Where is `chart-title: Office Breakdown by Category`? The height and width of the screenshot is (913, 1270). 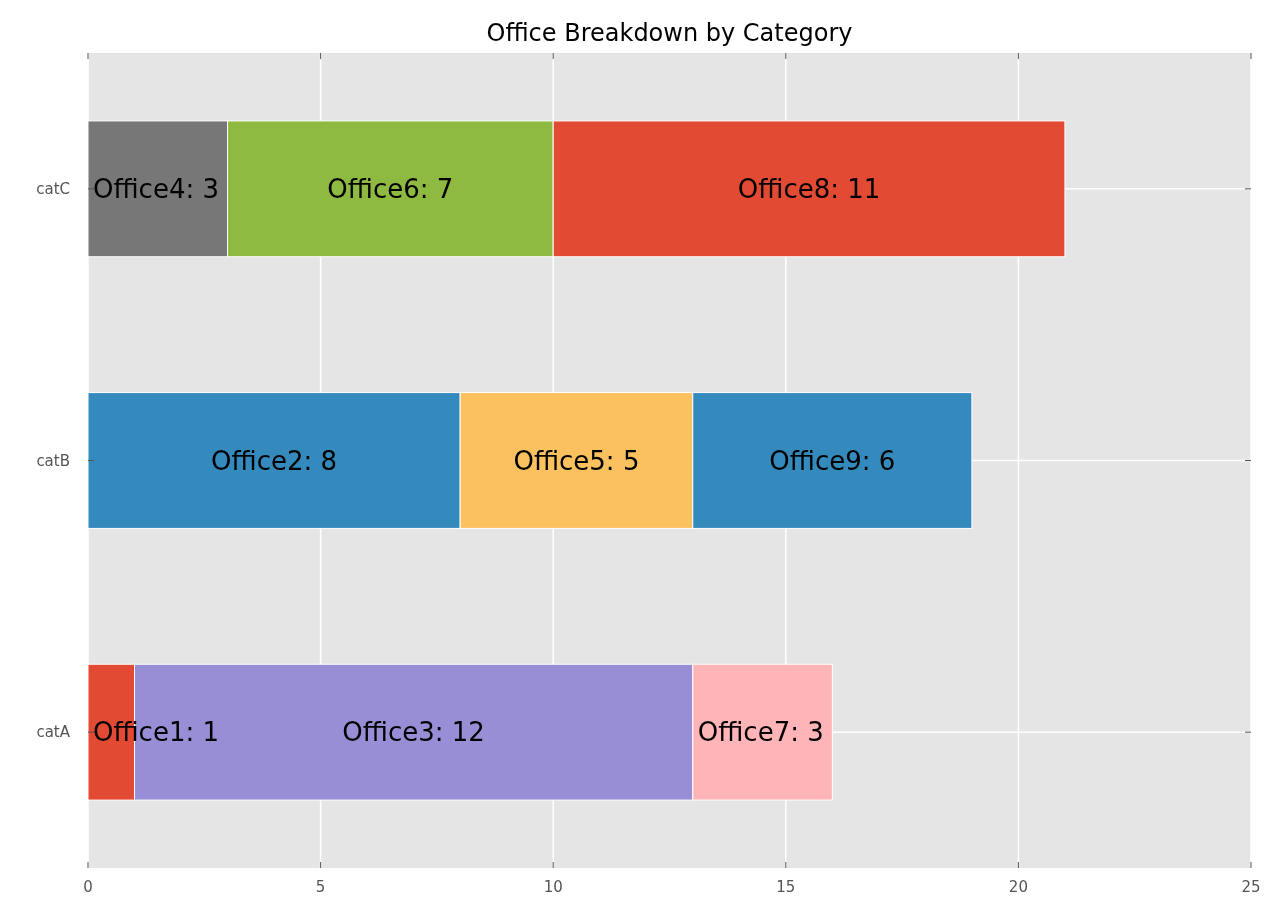
chart-title: Office Breakdown by Category is located at coordinates (669, 33).